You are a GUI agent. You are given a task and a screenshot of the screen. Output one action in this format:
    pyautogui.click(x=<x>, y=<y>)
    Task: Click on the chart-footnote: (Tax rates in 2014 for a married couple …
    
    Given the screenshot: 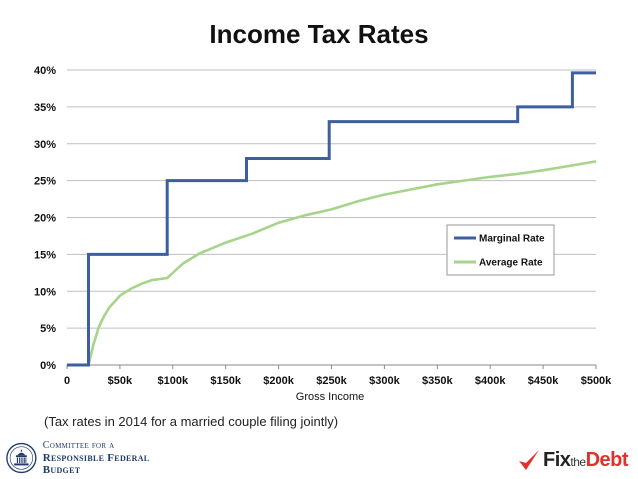 What is the action you would take?
    pyautogui.click(x=191, y=421)
    